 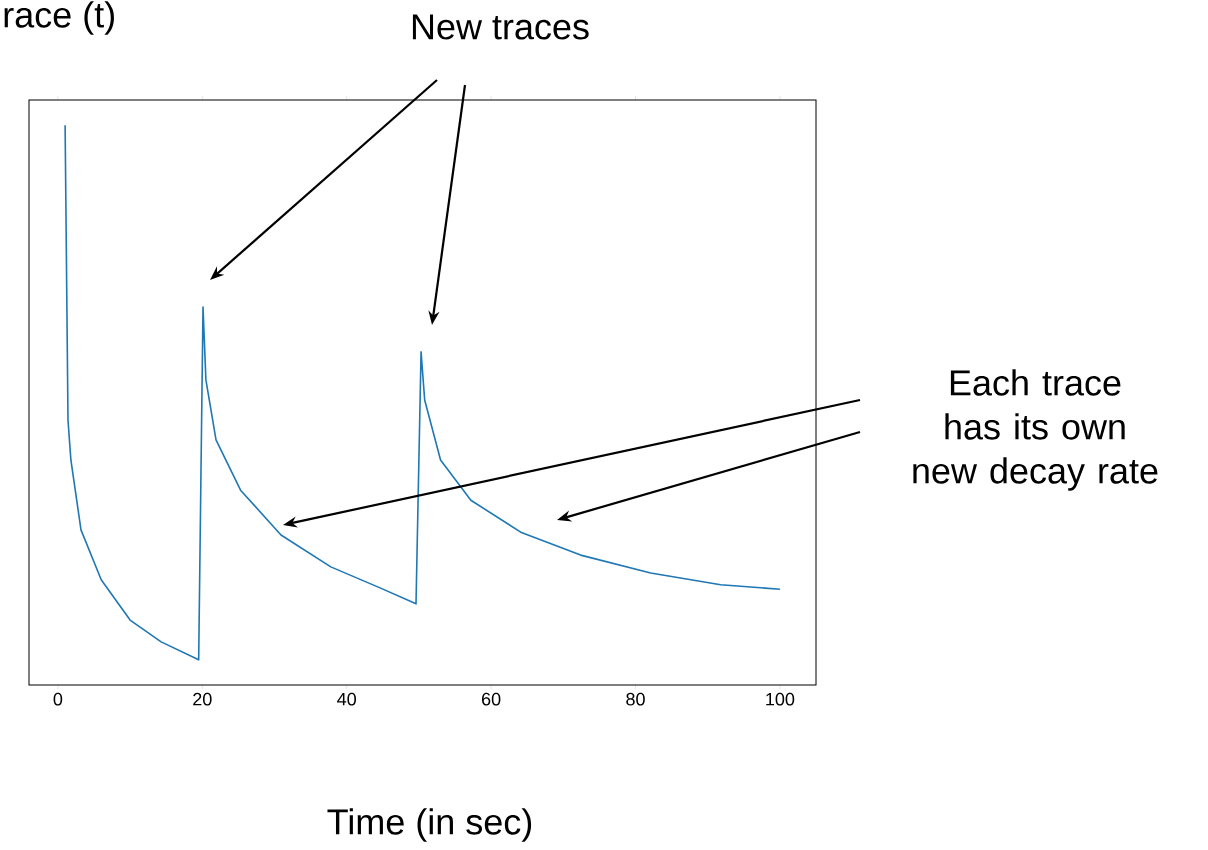 I want to click on x-tick-label: 0, so click(x=58, y=699).